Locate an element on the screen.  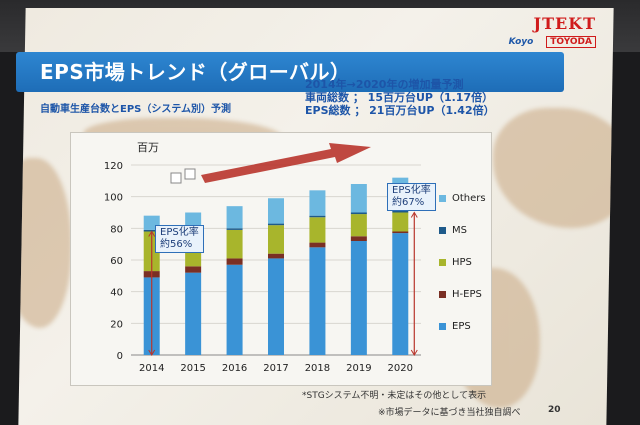
y-tick-label: 100 is located at coordinates (113, 198).